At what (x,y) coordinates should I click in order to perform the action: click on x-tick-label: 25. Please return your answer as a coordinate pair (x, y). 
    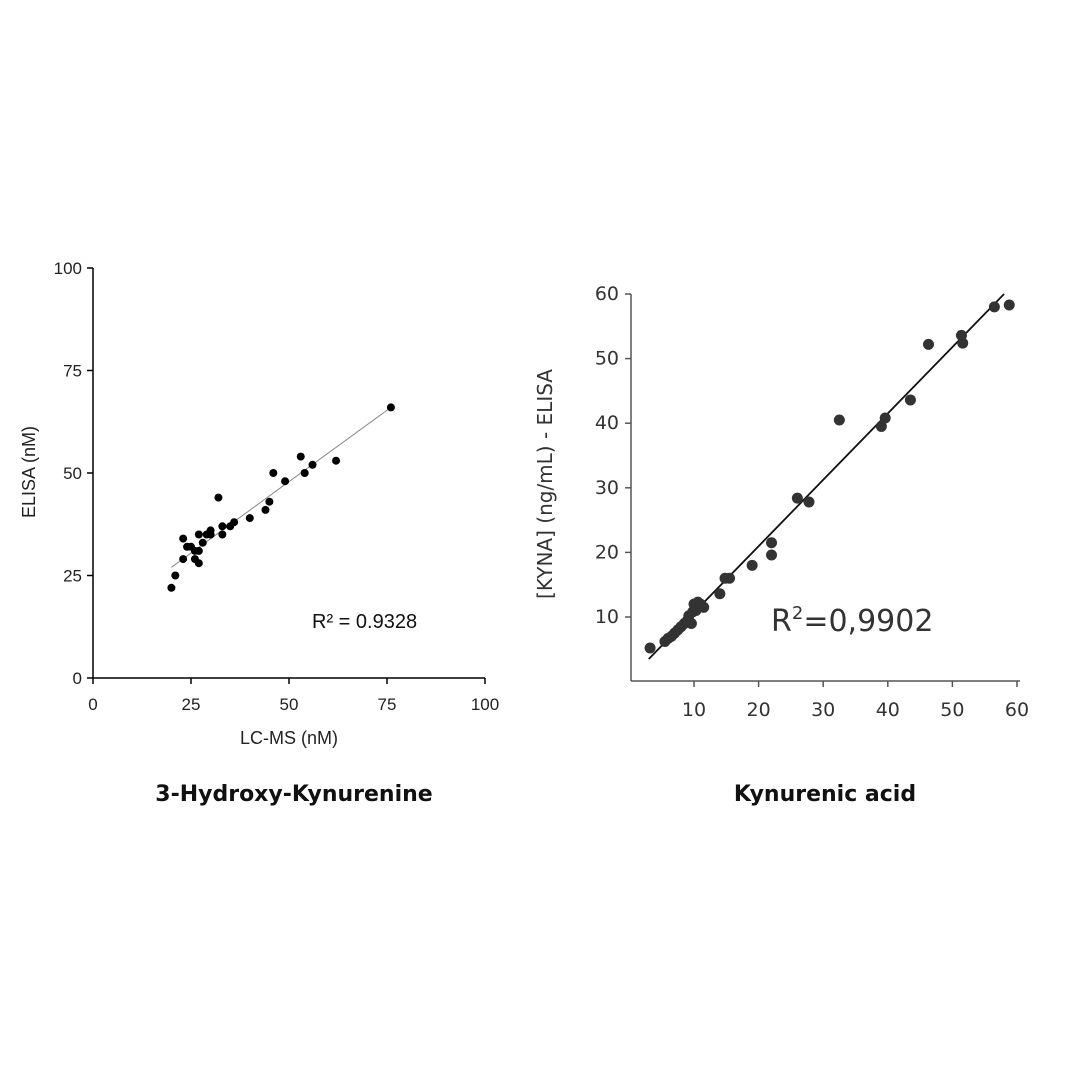
    Looking at the image, I should click on (191, 704).